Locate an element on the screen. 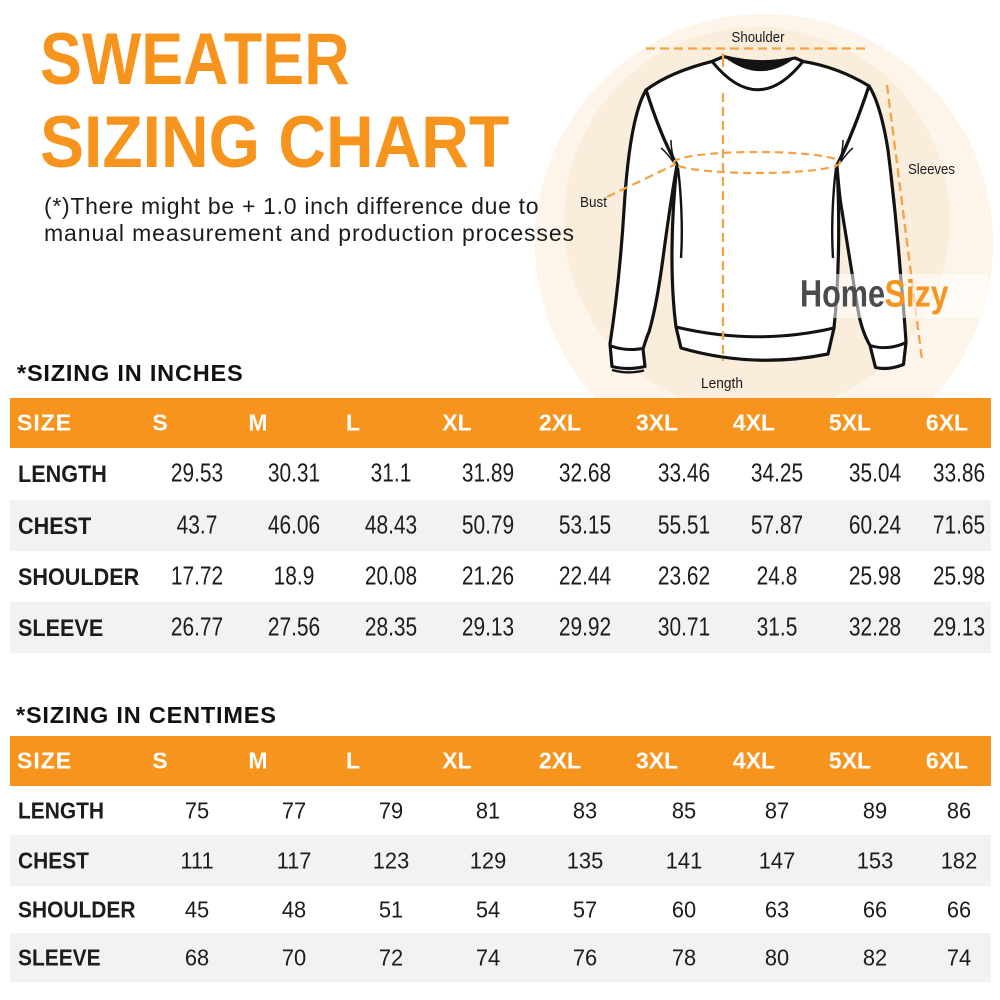 The image size is (1000, 1000). svg-text: Length is located at coordinates (722, 383).